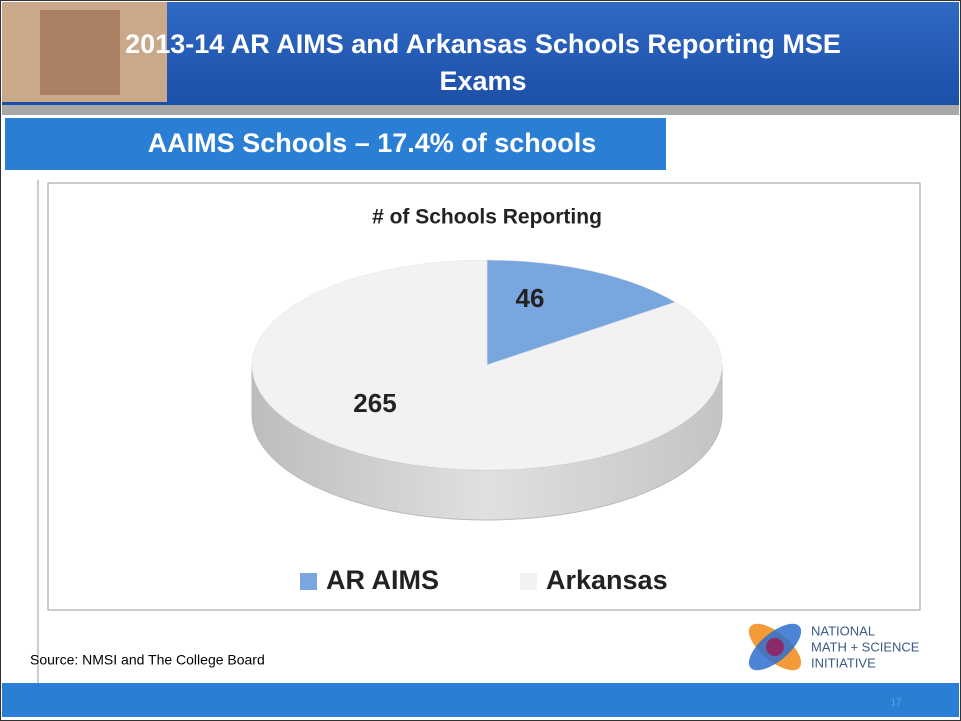 The image size is (961, 721). I want to click on legend-label: AR AIMS, so click(382, 580).